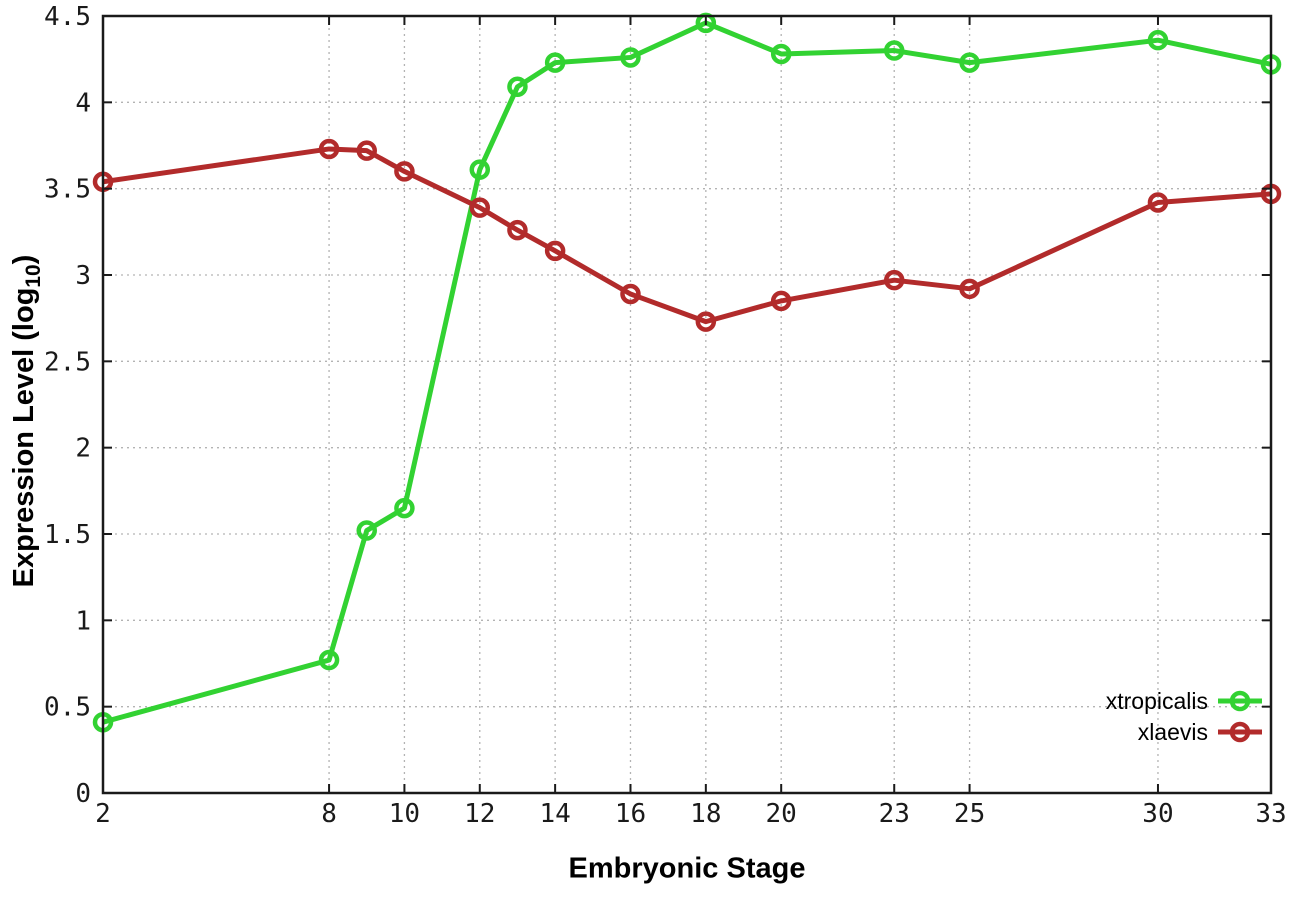  I want to click on y-tick-label: 0, so click(83, 794).